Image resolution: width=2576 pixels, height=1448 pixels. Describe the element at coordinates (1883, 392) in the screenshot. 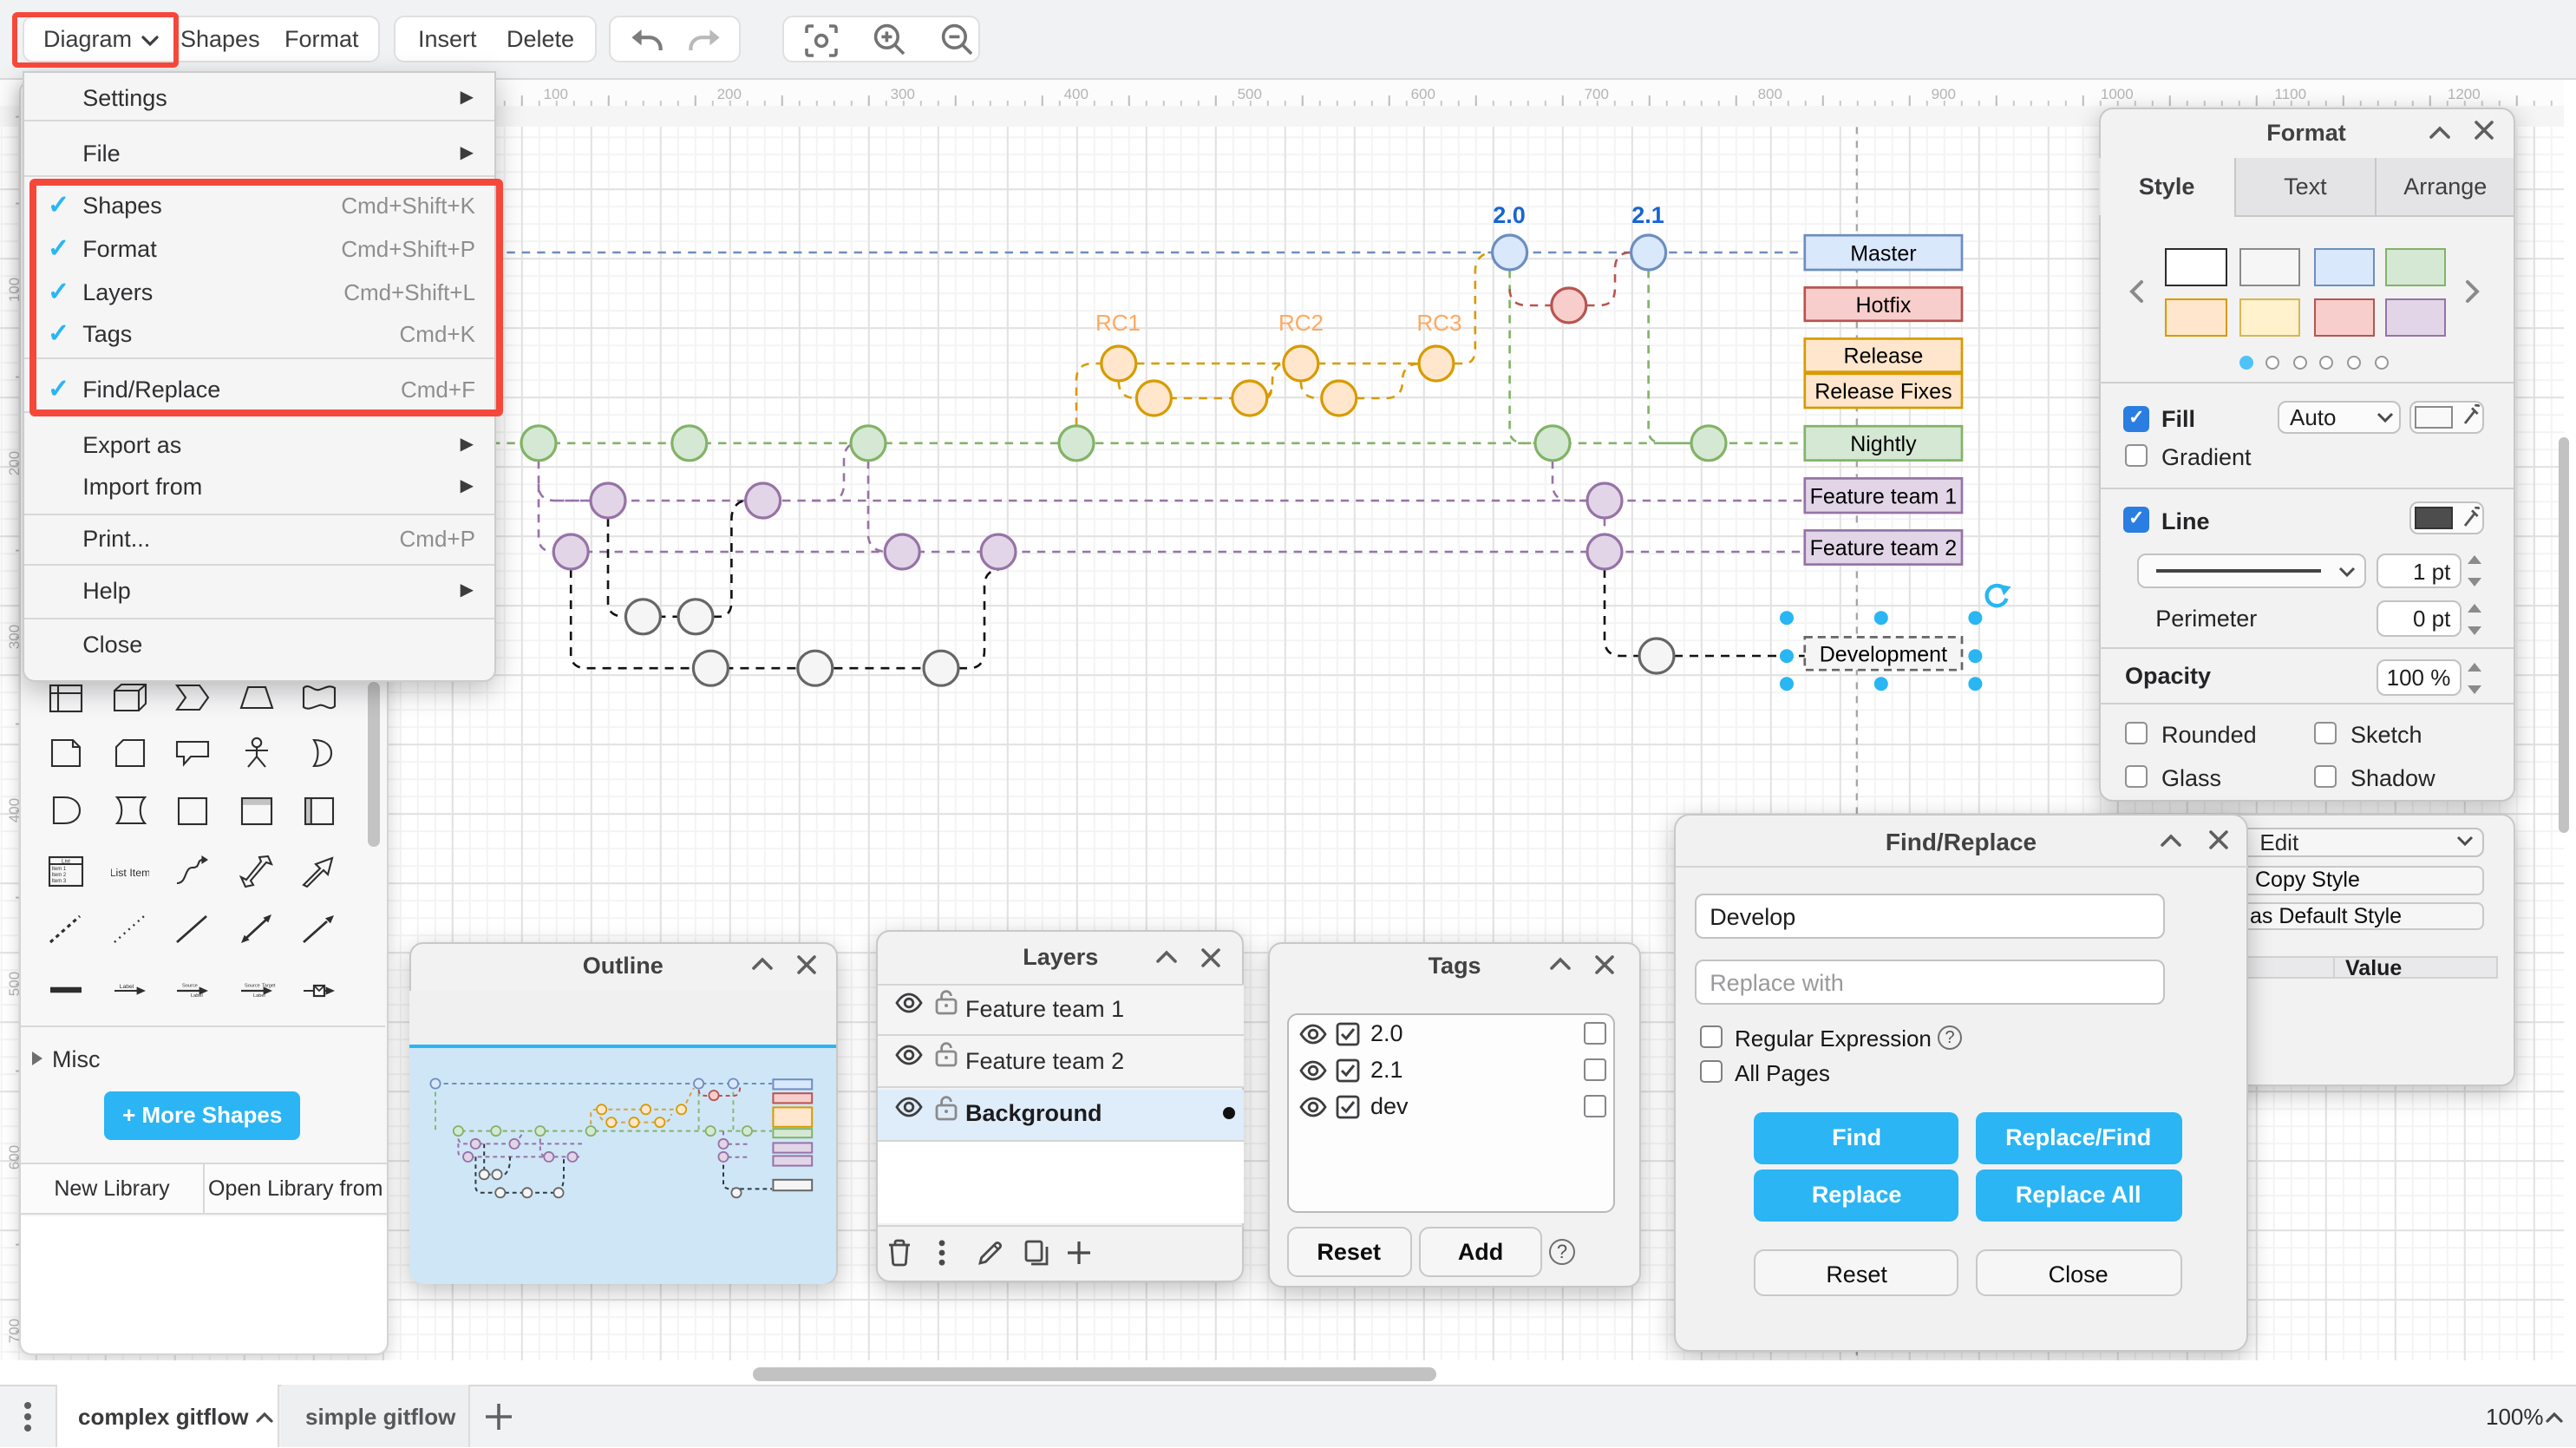

I see `svg-text: Release Fixes` at that location.